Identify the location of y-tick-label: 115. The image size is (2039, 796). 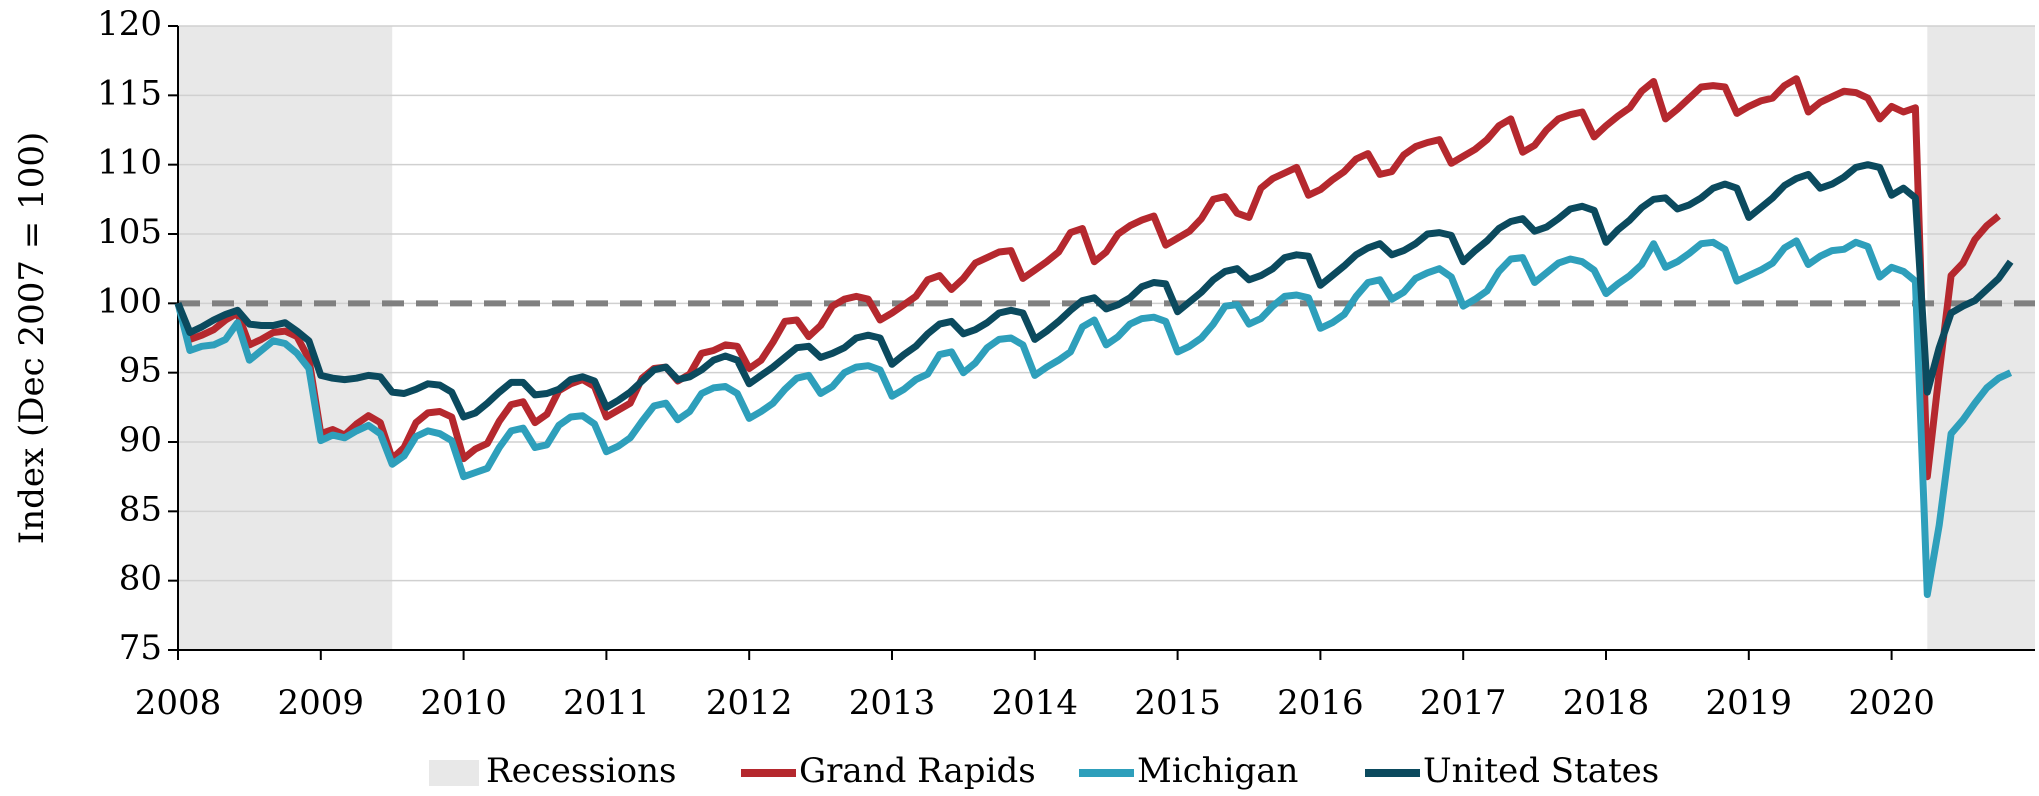
(129, 93).